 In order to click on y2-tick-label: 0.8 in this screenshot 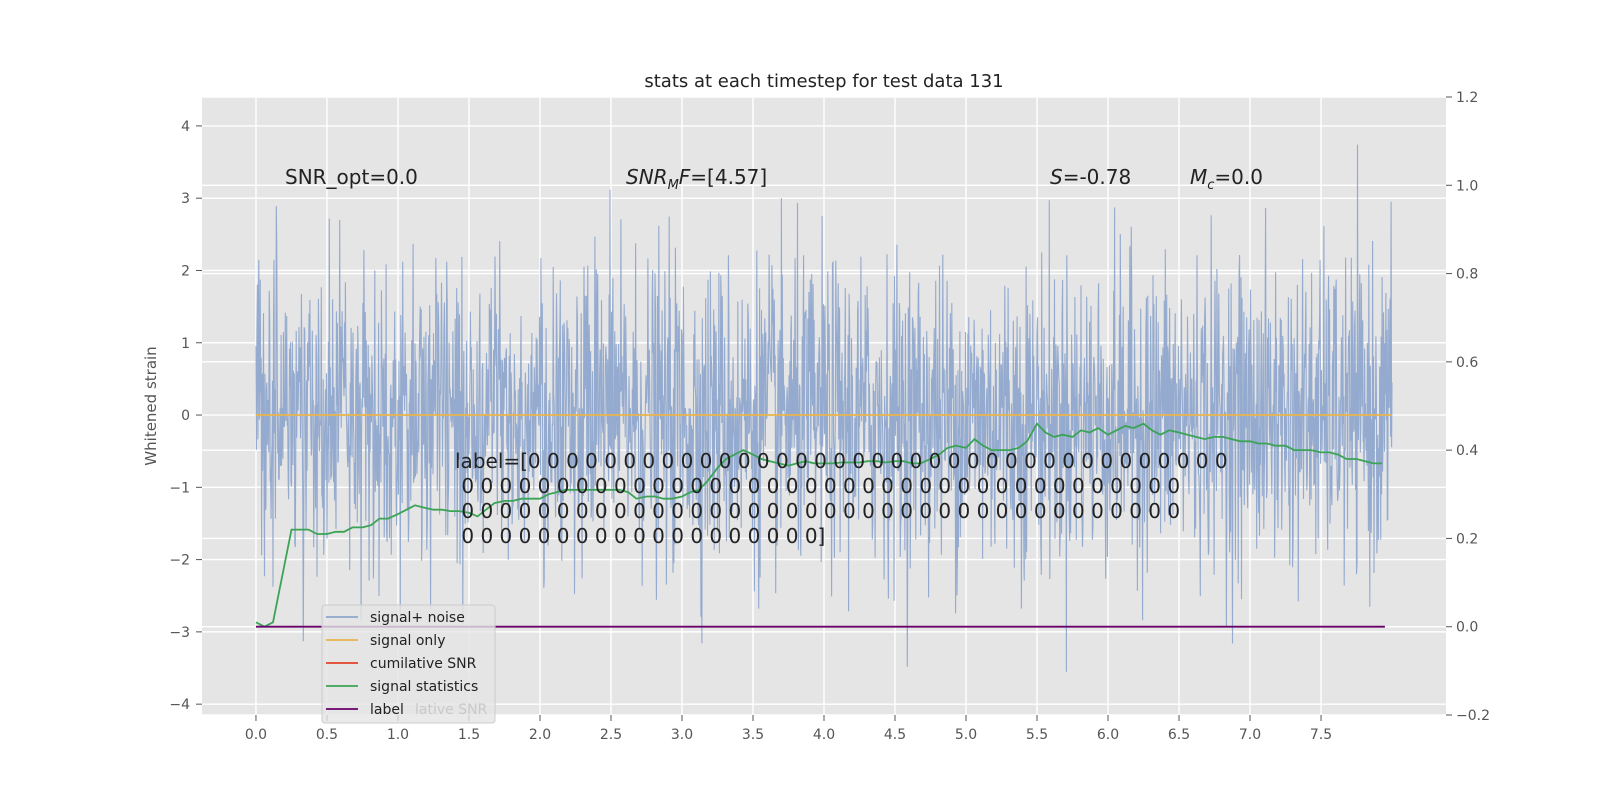, I will do `click(1467, 275)`.